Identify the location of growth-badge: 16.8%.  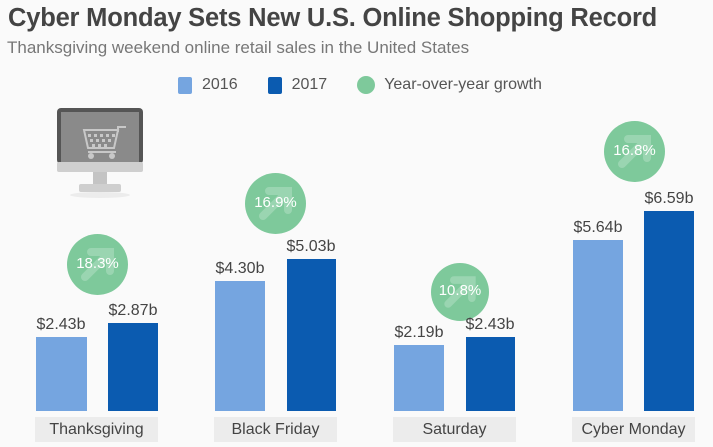
(634, 151).